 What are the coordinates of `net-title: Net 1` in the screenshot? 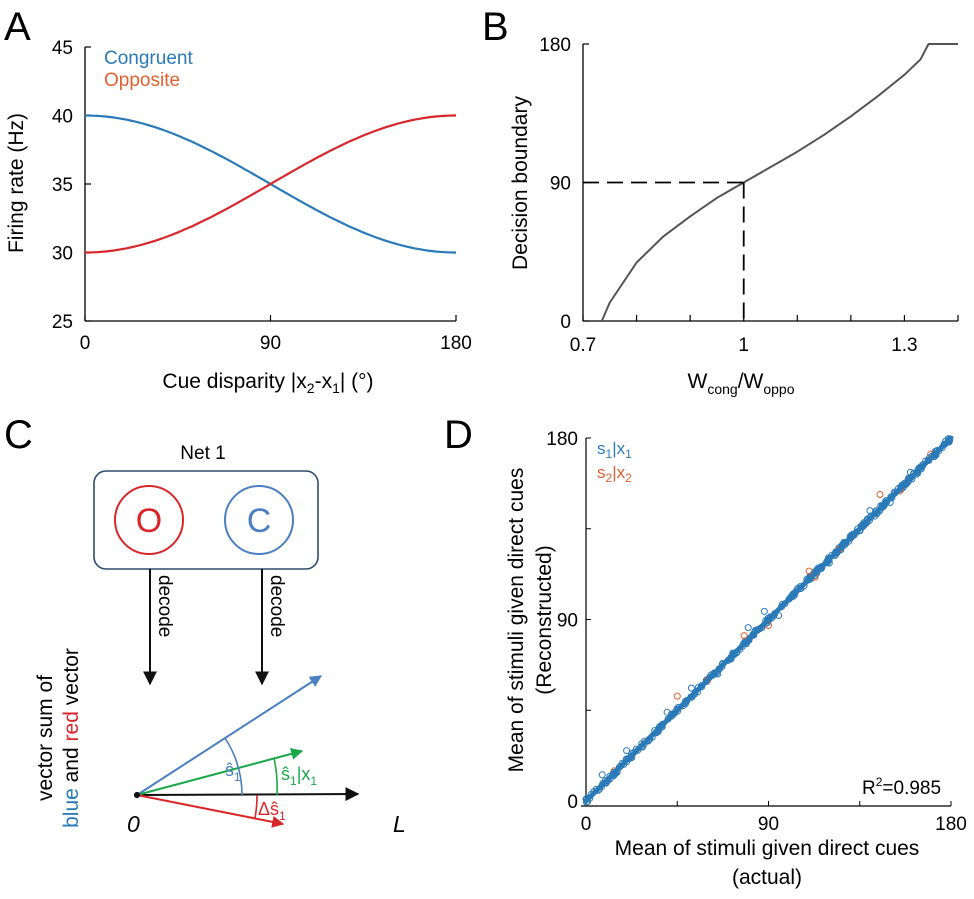 It's located at (202, 453).